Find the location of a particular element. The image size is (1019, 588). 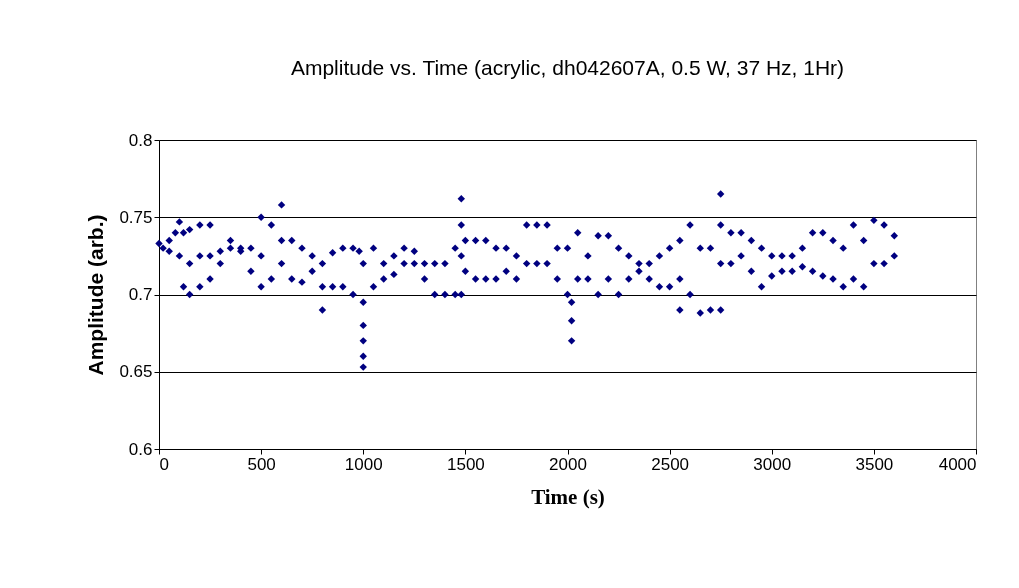

y-axis-title: Amplitude (arb.) is located at coordinates (96, 295).